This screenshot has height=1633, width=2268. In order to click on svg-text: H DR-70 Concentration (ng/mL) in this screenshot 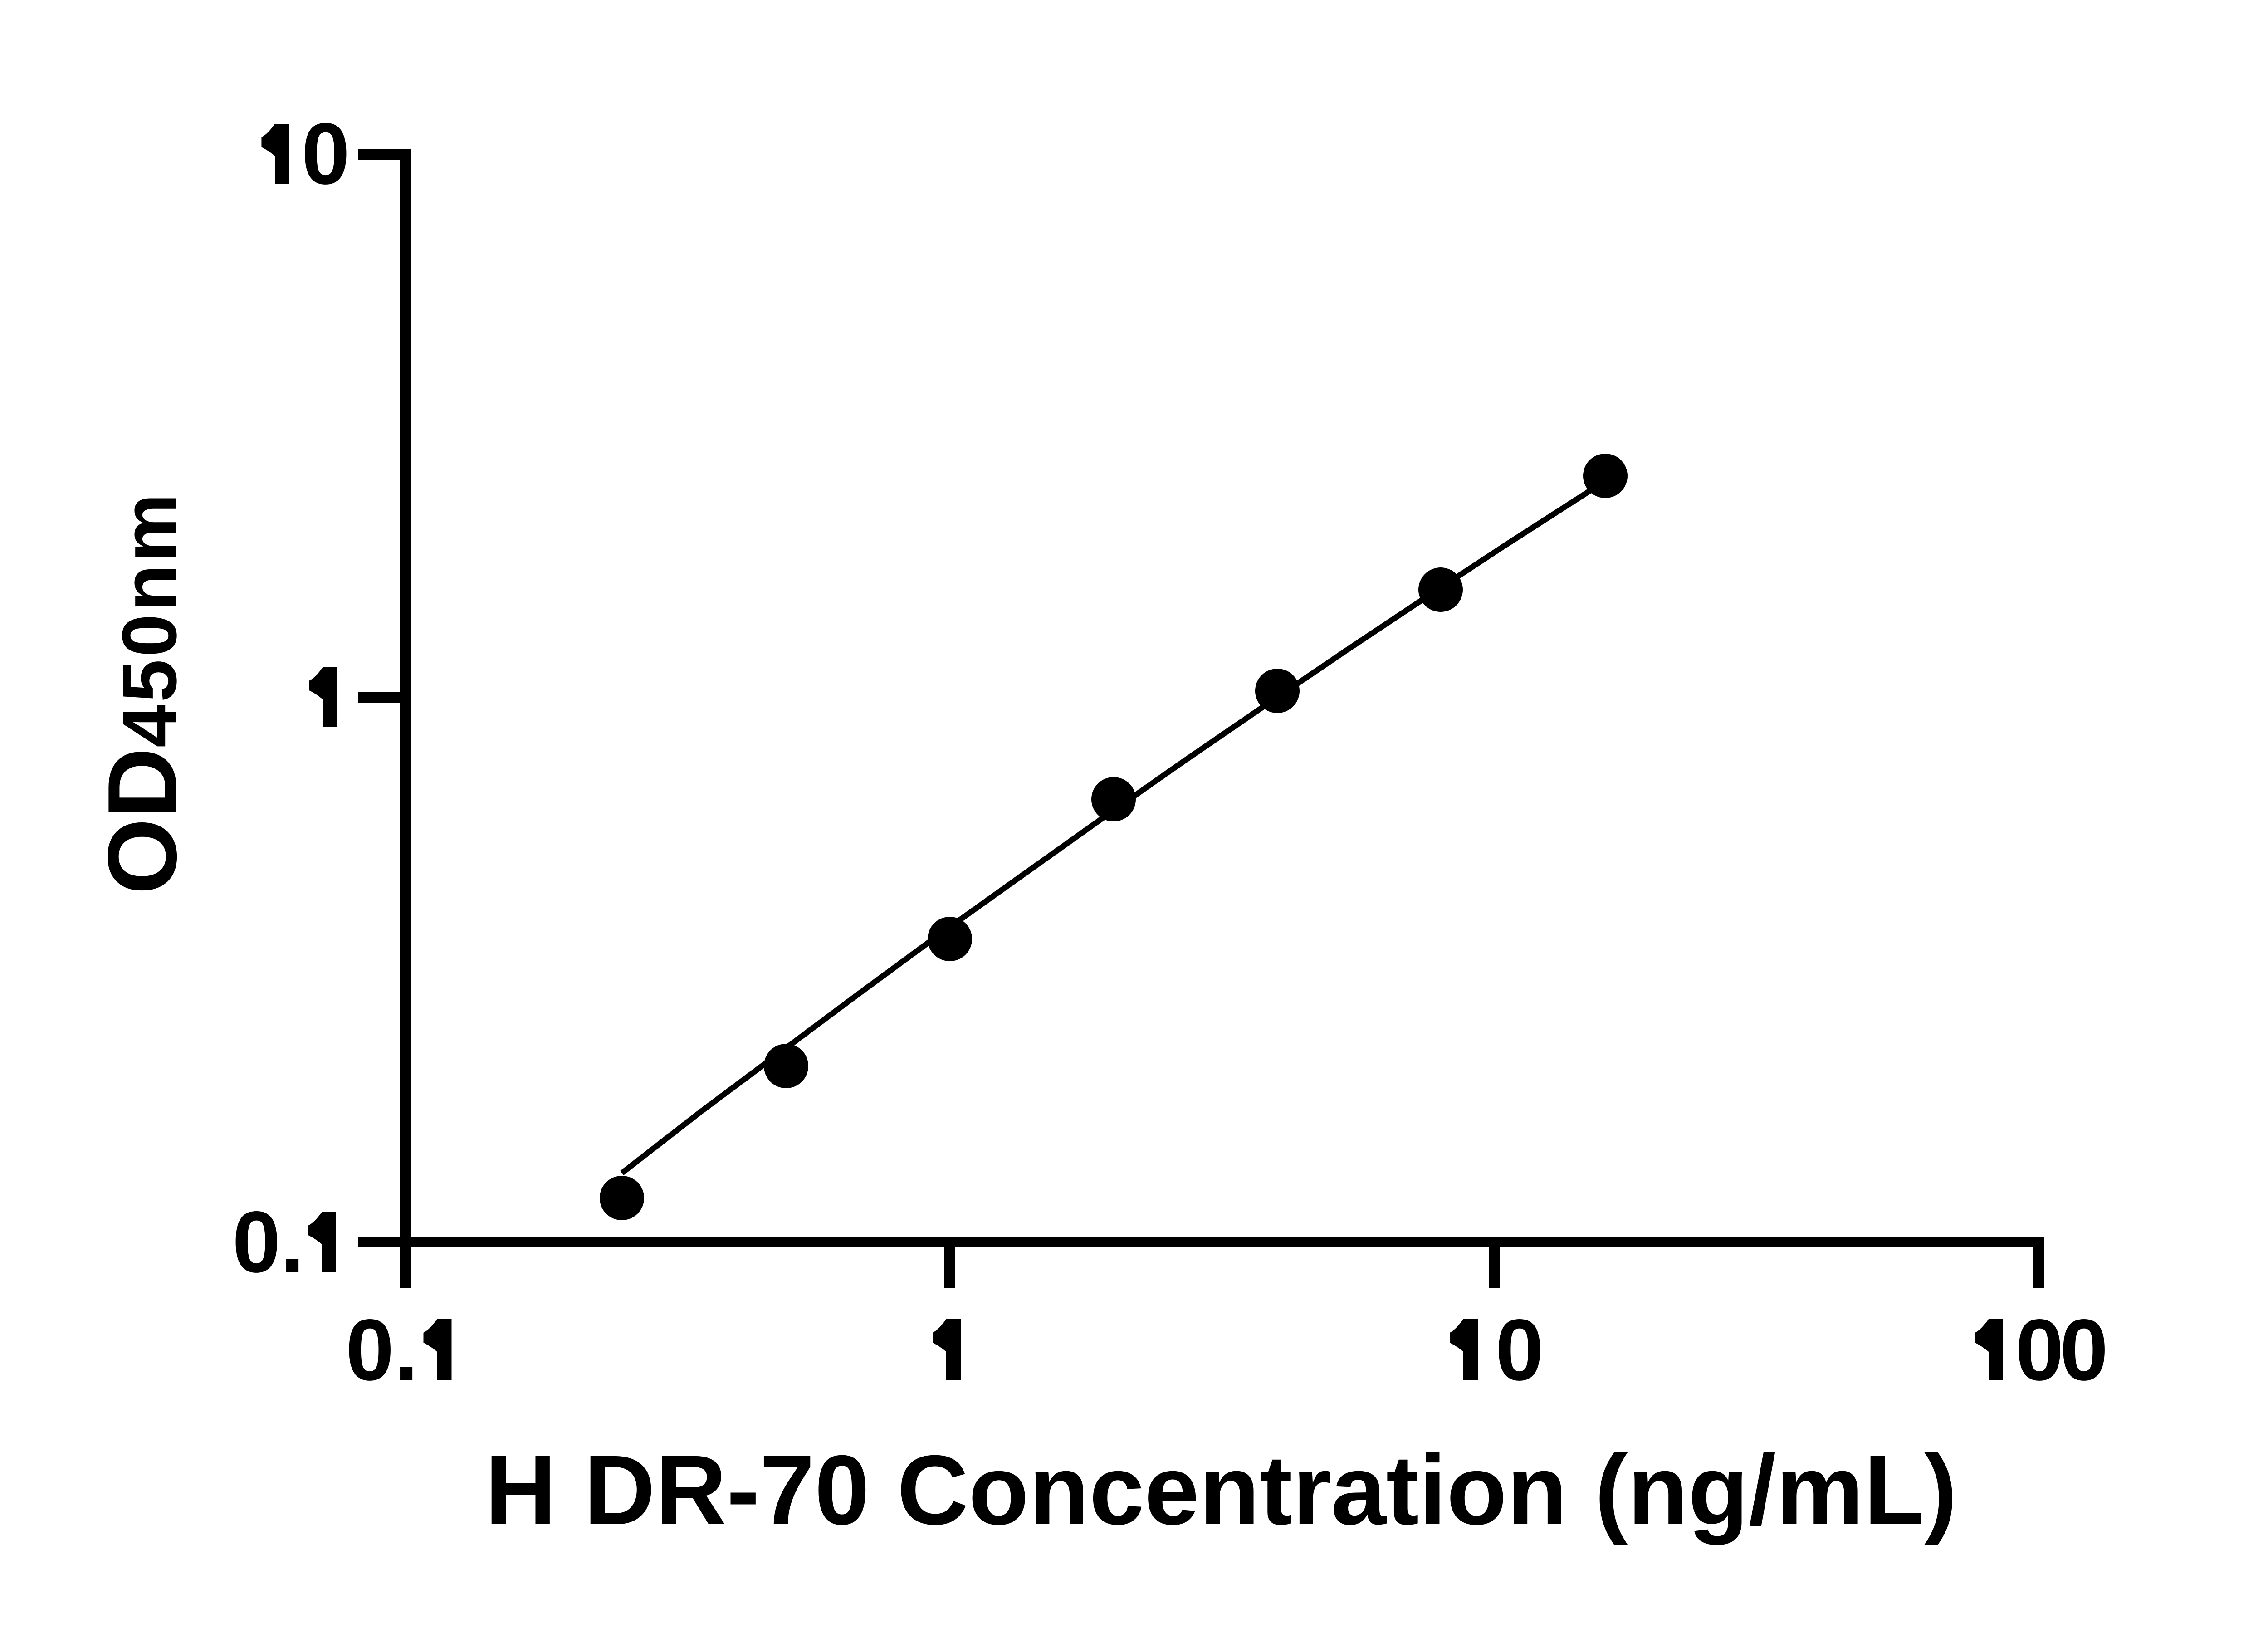, I will do `click(1221, 1490)`.